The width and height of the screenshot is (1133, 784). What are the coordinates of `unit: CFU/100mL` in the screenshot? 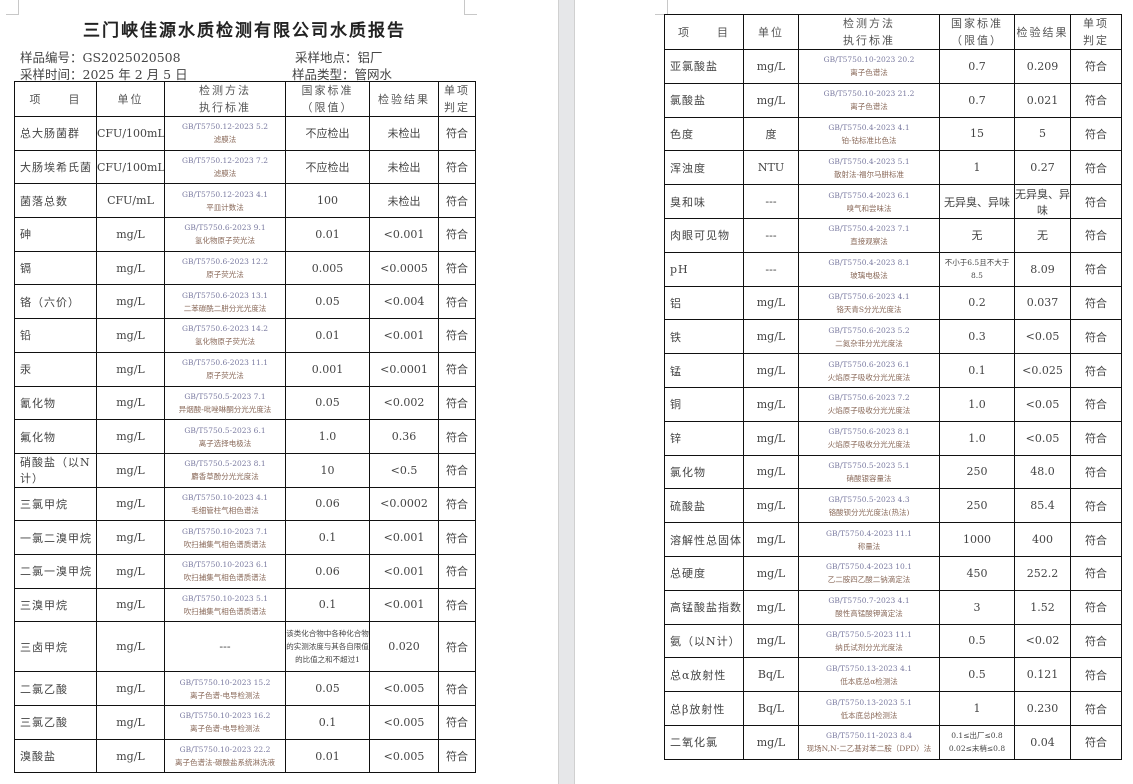 It's located at (130, 167).